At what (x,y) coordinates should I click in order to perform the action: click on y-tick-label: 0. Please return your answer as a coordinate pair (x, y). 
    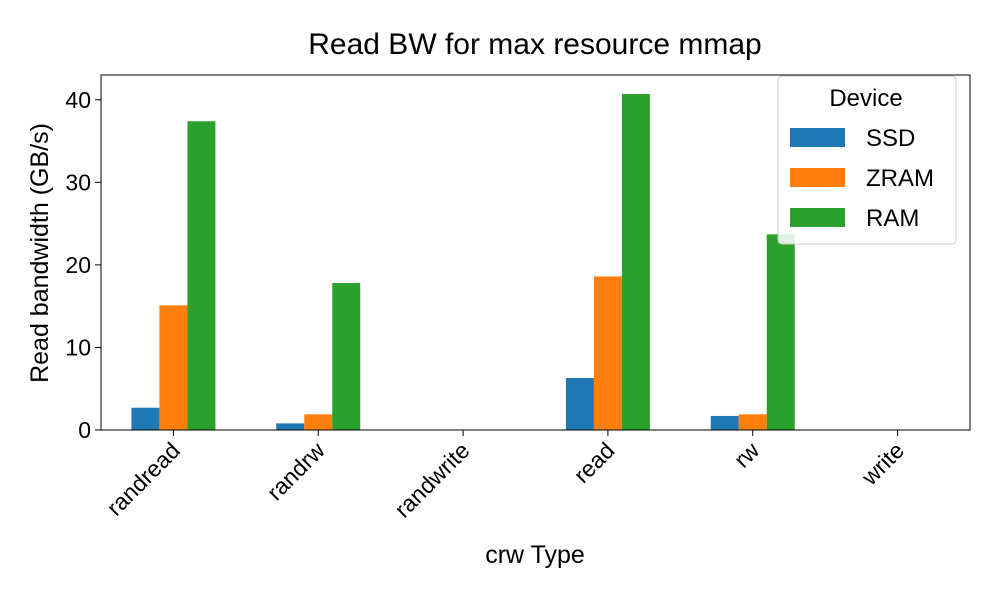
    Looking at the image, I should click on (84, 430).